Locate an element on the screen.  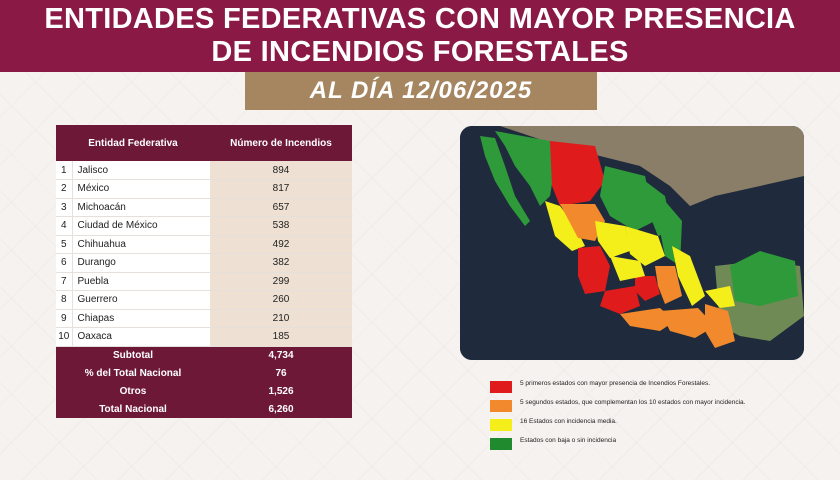
row-state: Guerrero is located at coordinates (141, 300).